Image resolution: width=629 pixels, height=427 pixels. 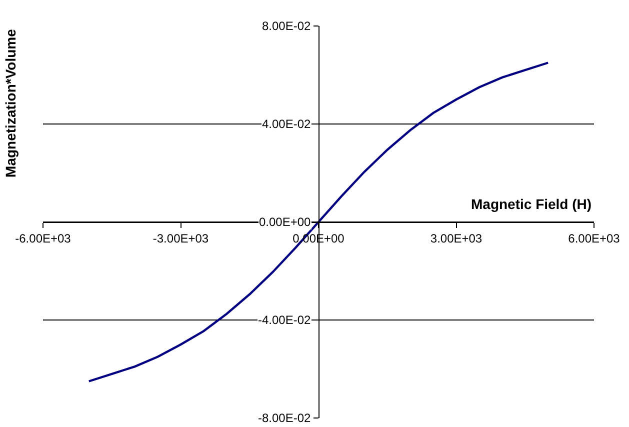 What do you see at coordinates (456, 238) in the screenshot?
I see `x-tick-label: 3.00E+03` at bounding box center [456, 238].